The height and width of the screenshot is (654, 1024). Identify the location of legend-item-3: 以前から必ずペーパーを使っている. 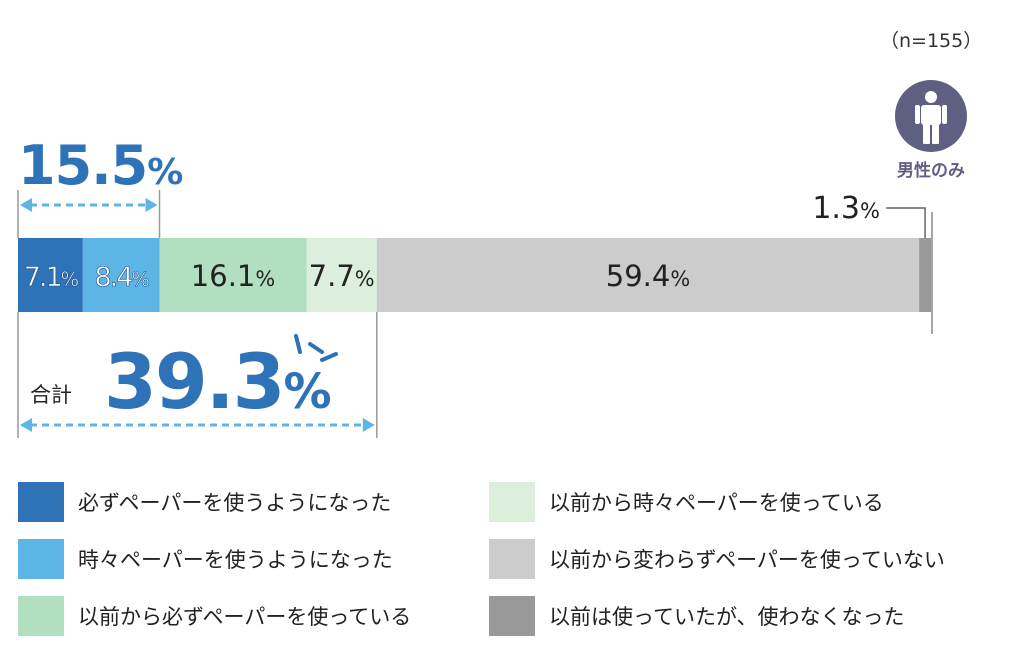
(214, 616).